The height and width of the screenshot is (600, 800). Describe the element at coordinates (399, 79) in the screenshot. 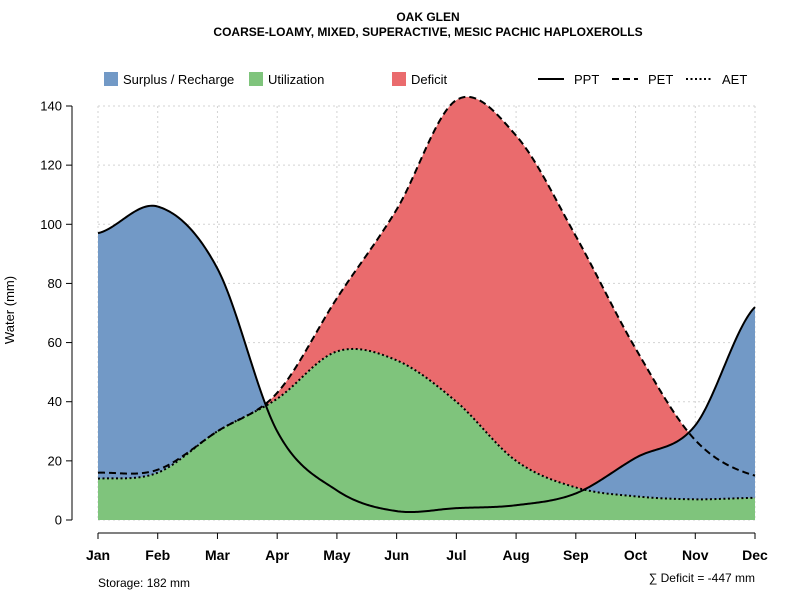

I see `legend-swatch-deficit` at that location.